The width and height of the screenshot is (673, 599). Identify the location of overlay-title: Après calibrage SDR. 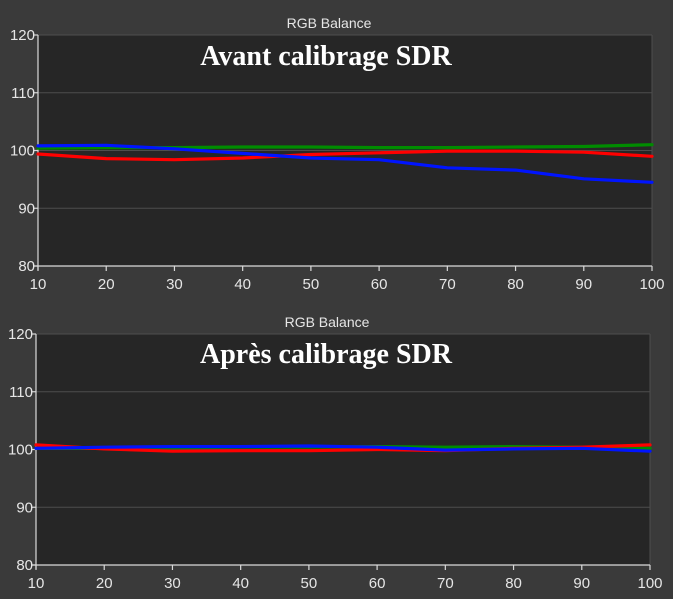
(326, 354).